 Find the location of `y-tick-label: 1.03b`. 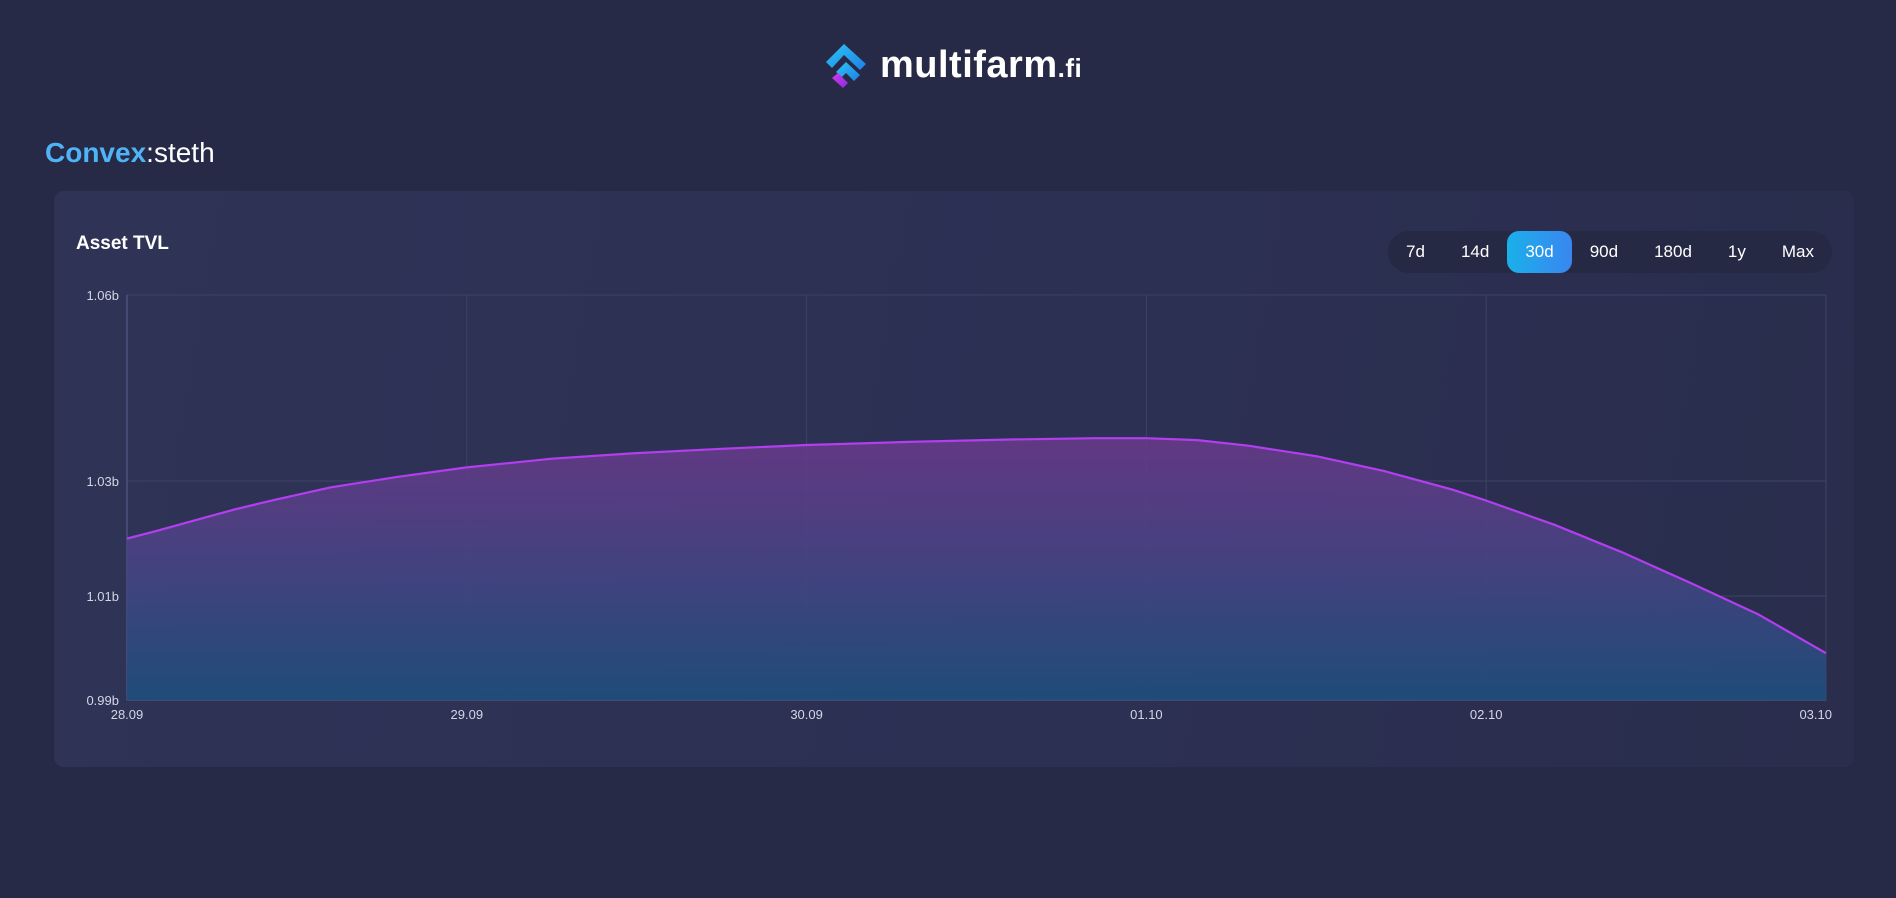

y-tick-label: 1.03b is located at coordinates (102, 481).